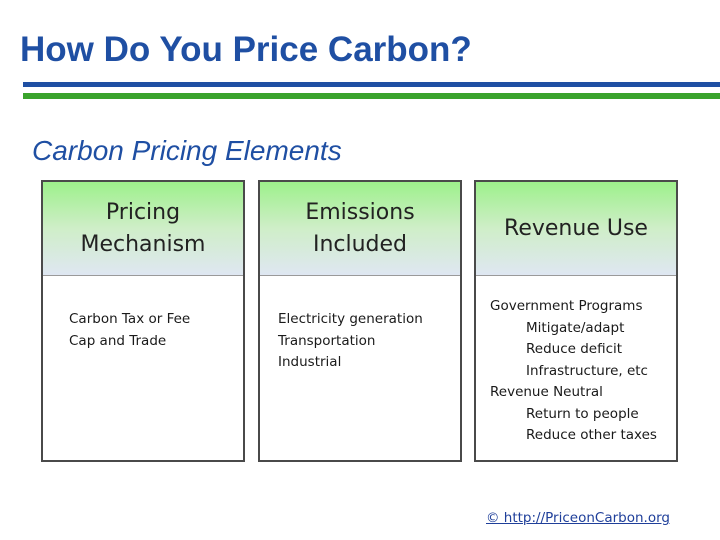  I want to click on title-rule-blue, so click(371, 84).